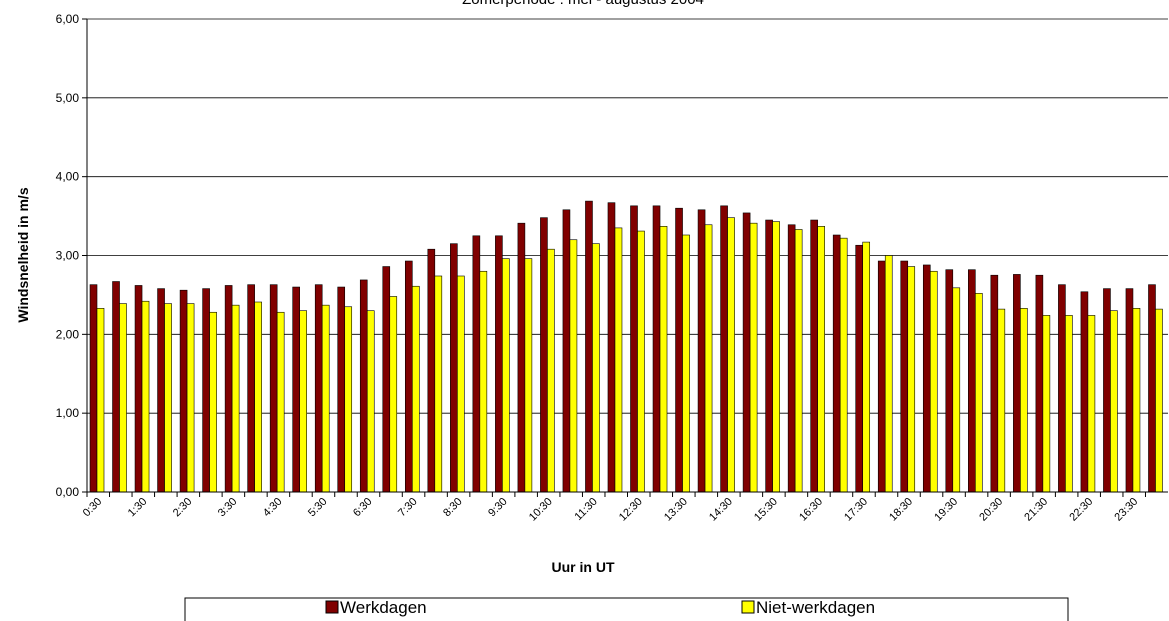  Describe the element at coordinates (318, 508) in the screenshot. I see `x-tick-label: 5:30` at that location.